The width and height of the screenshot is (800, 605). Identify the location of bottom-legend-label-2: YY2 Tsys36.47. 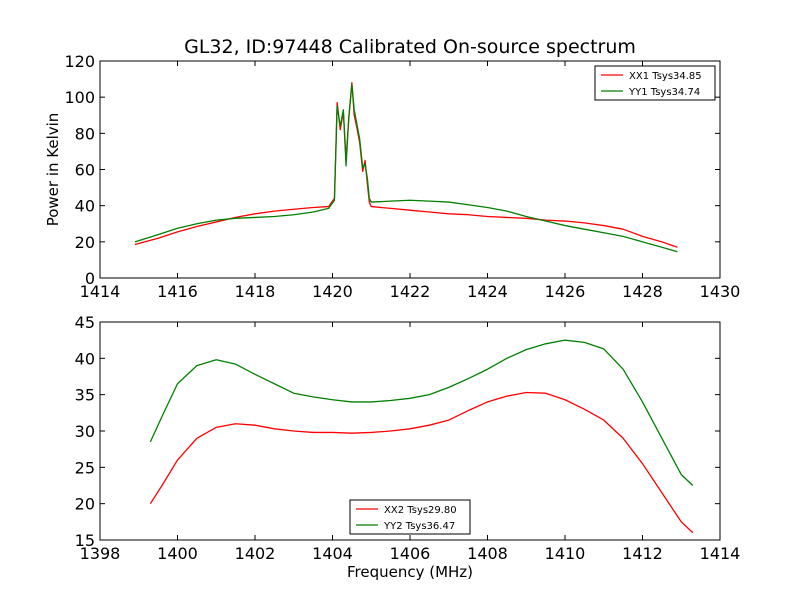
(419, 526).